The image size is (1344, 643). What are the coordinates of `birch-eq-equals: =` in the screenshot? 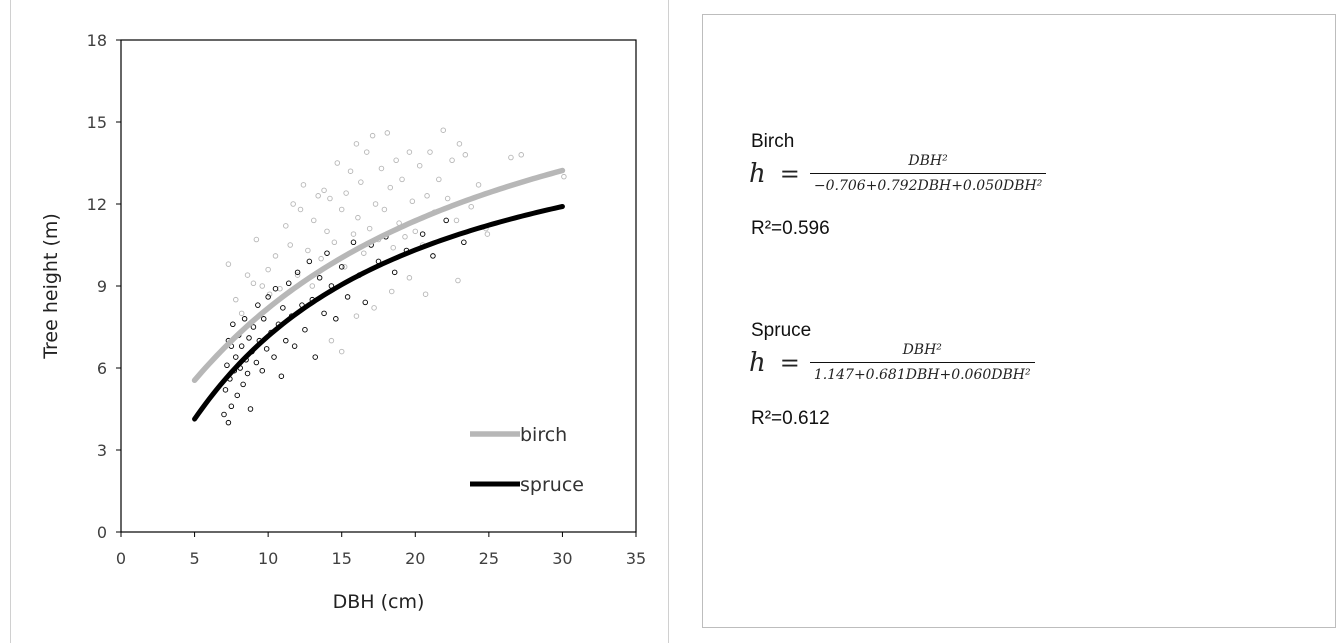 It's located at (789, 173).